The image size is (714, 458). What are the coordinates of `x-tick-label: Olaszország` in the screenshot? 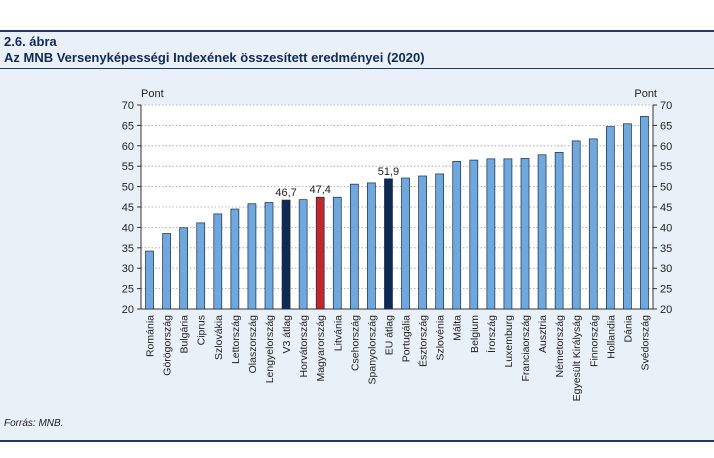 It's located at (253, 344).